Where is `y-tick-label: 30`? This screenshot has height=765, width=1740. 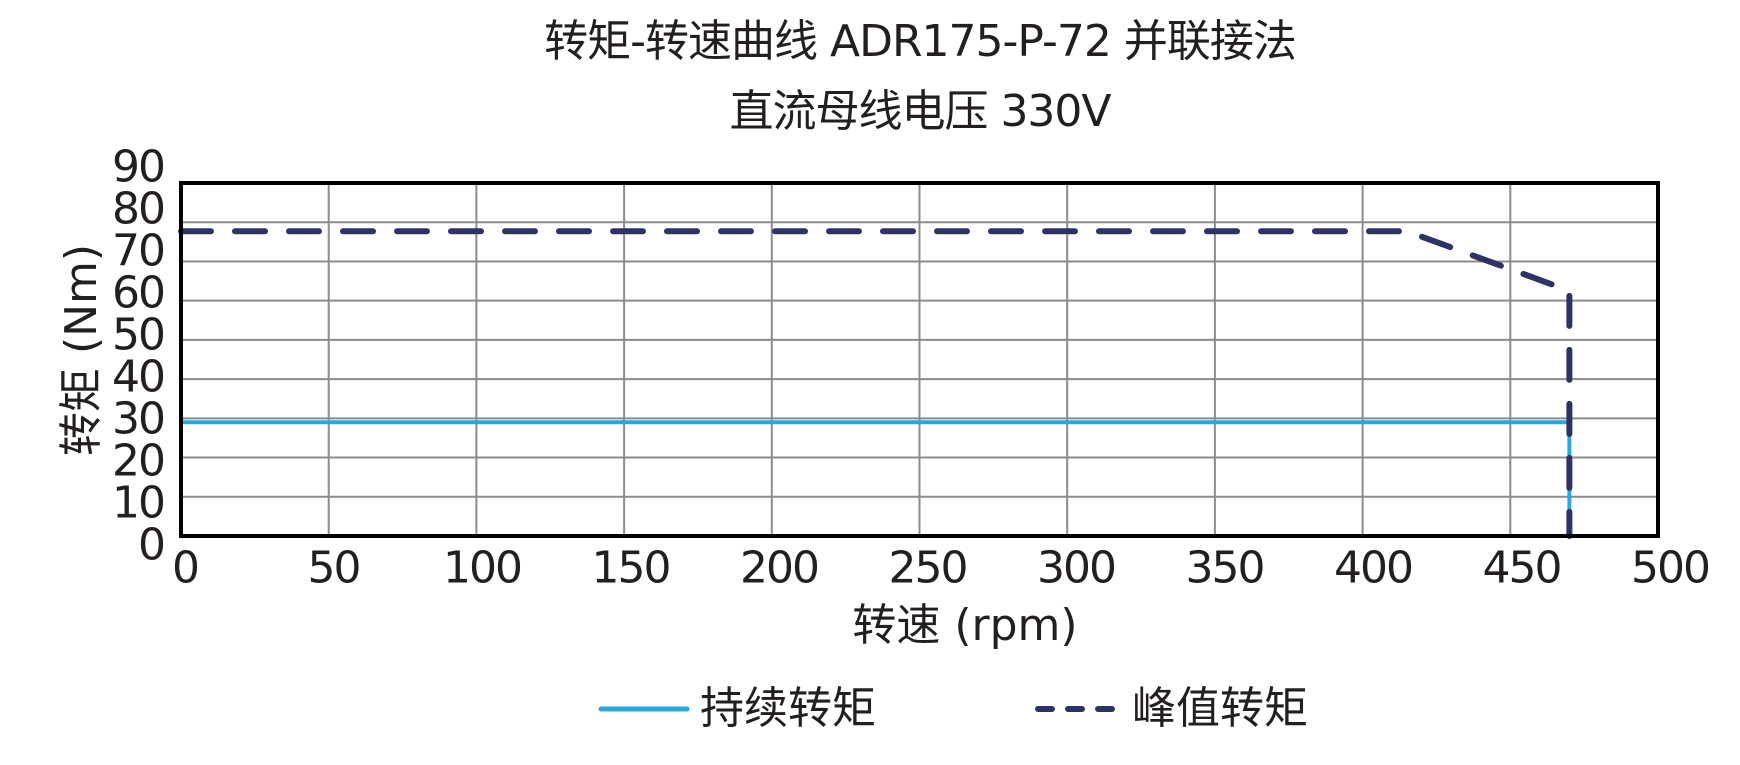
y-tick-label: 30 is located at coordinates (138, 419).